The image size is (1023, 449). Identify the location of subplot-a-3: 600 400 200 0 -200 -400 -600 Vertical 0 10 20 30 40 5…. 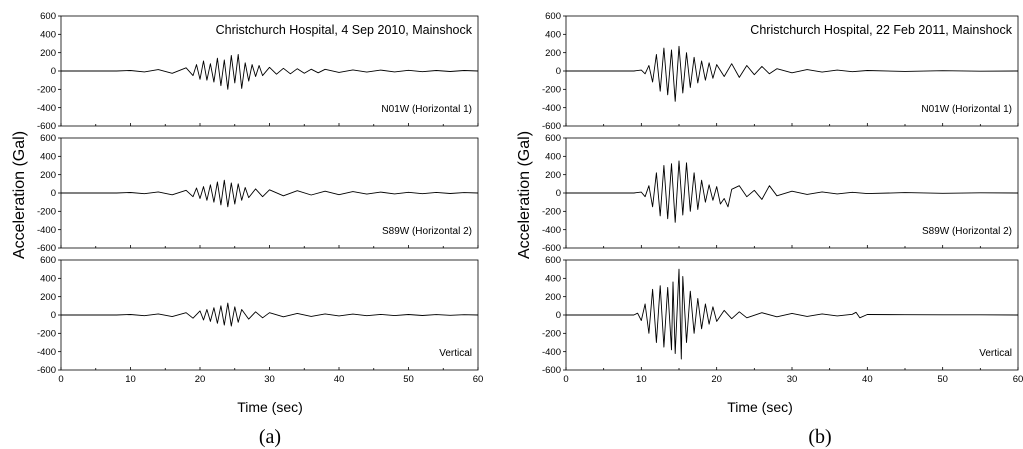
(260, 320).